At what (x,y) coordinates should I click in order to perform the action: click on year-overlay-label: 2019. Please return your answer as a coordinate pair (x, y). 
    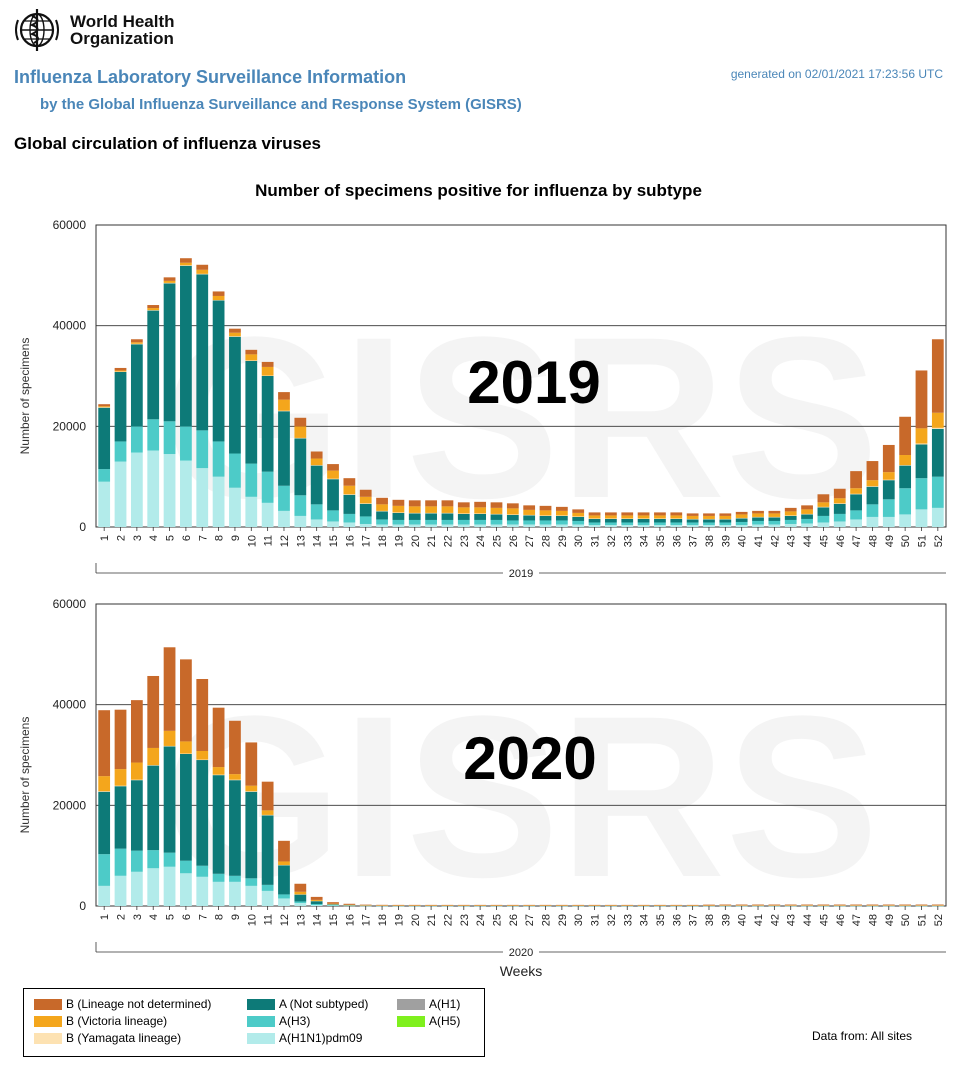
    Looking at the image, I should click on (533, 382).